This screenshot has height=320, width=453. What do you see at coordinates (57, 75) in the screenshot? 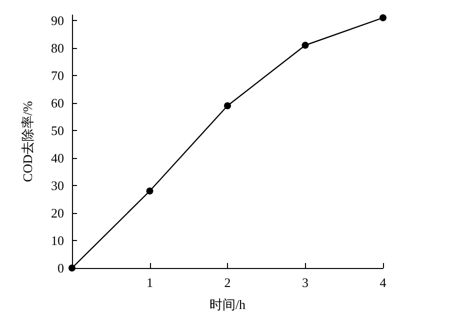
I see `y-tick-label: 70` at bounding box center [57, 75].